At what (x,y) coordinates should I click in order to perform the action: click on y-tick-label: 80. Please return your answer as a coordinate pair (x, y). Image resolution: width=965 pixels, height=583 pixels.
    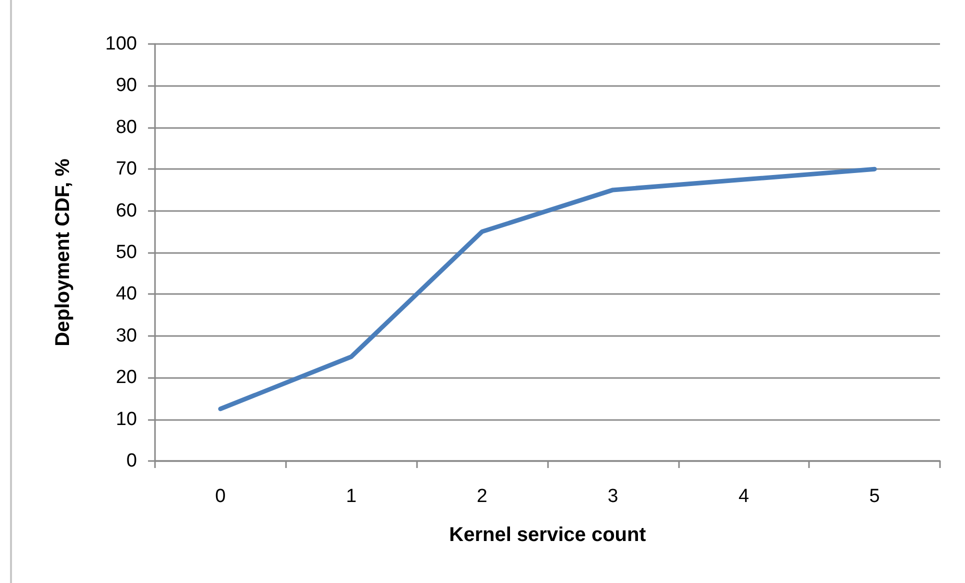
    Looking at the image, I should click on (126, 127).